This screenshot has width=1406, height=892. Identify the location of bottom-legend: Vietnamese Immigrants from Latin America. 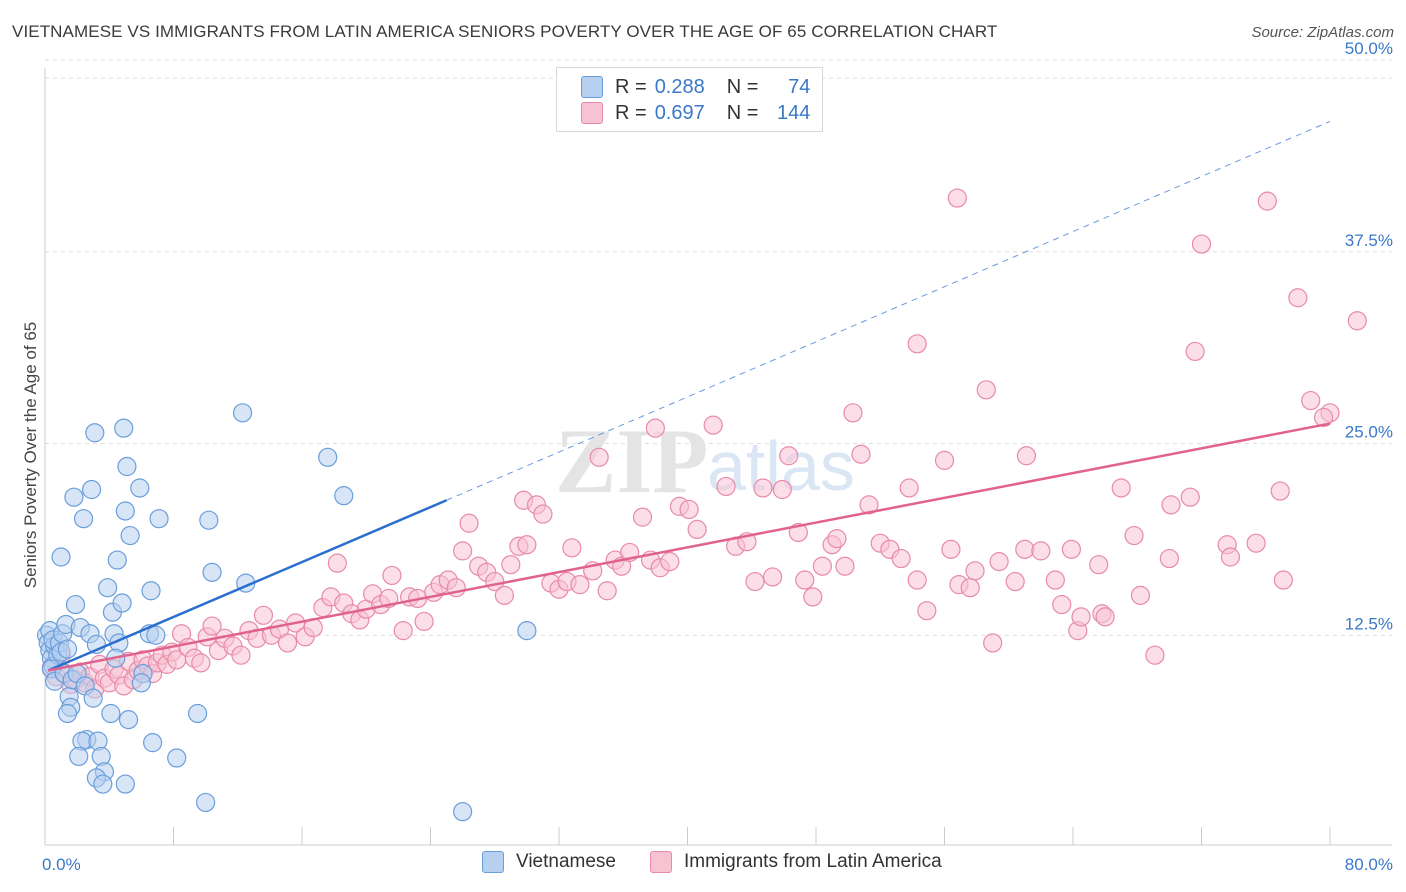
(703, 865).